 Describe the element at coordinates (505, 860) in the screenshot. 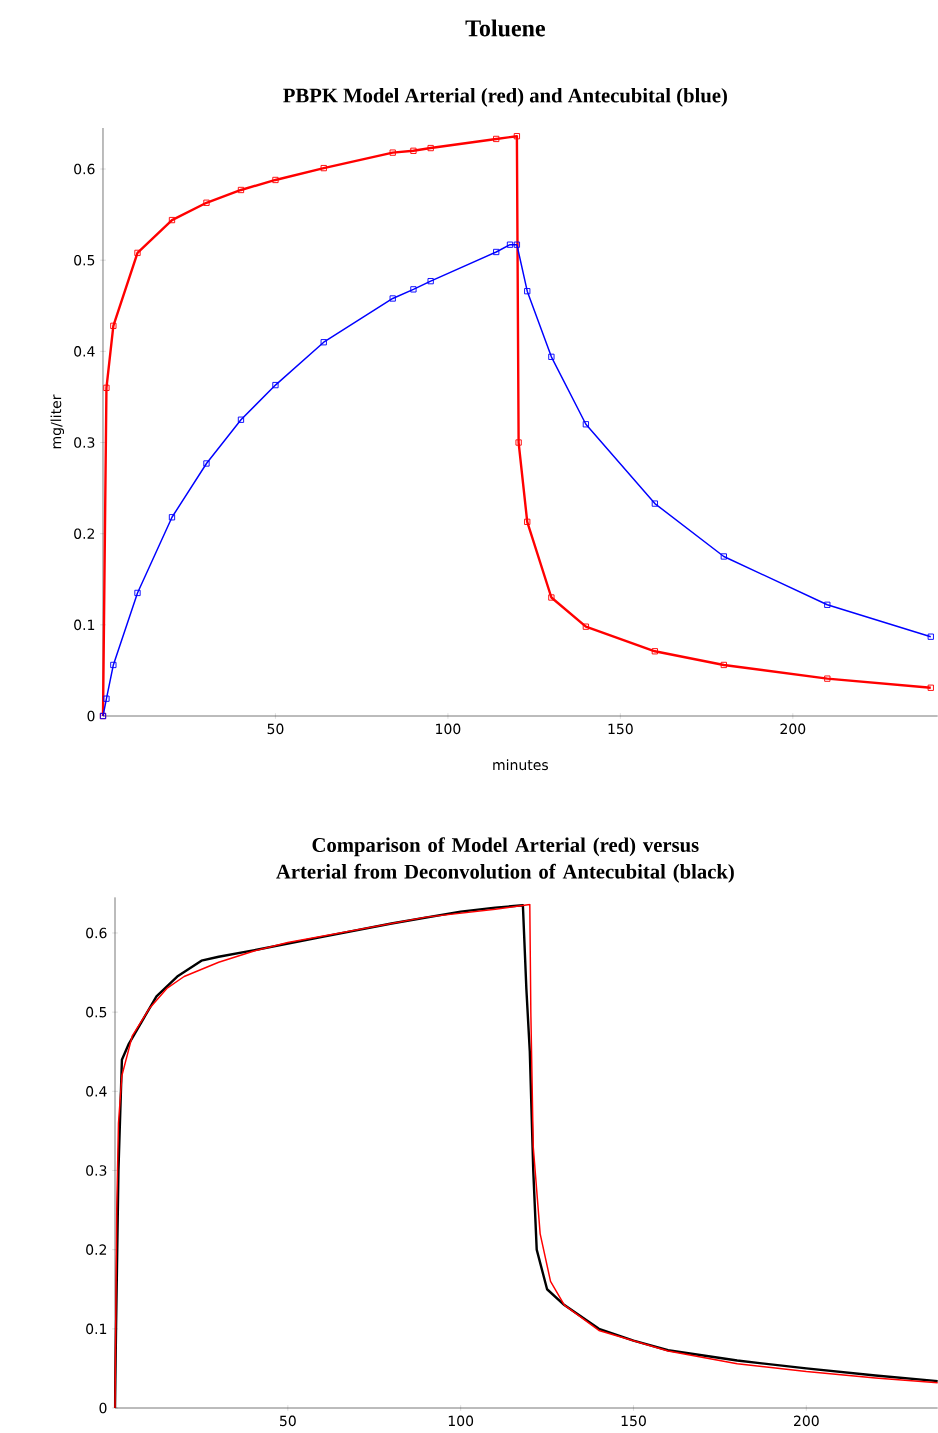

I see `chart-title: Comparison of Model Arterial (red) versus Arterial from Deconvolution of Antecubital (black)` at that location.